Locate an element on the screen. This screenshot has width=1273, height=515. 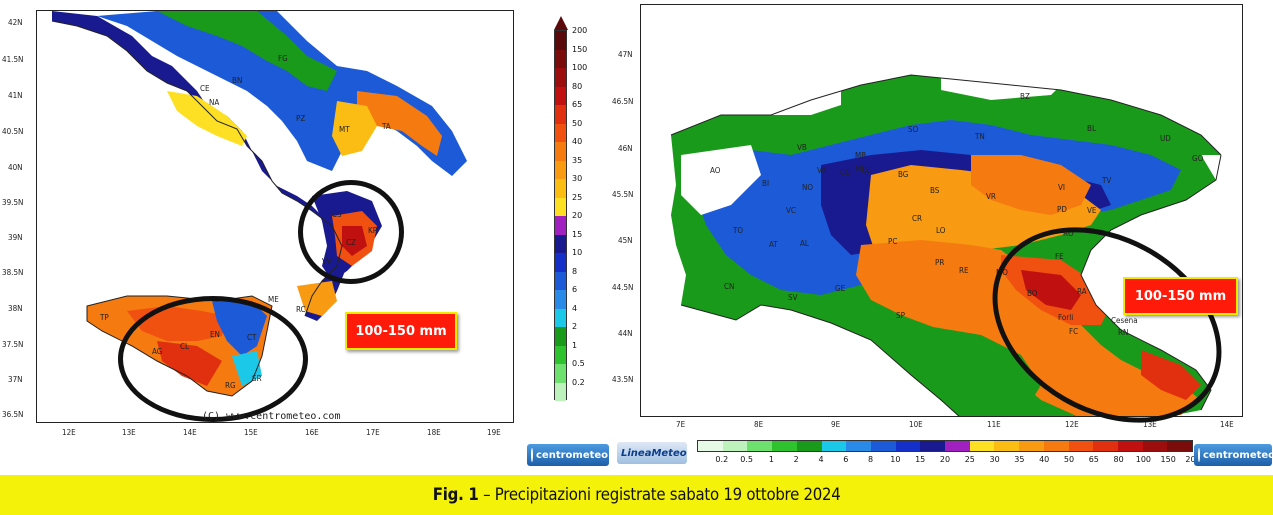
city-code: PC is located at coordinates (893, 241).